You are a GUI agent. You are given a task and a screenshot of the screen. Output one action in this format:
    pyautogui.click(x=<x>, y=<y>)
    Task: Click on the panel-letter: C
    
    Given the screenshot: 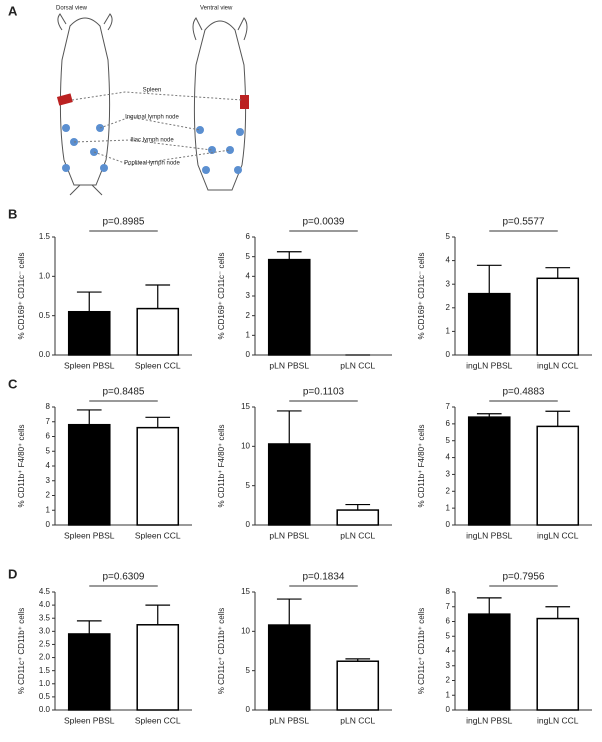 What is the action you would take?
    pyautogui.click(x=13, y=383)
    